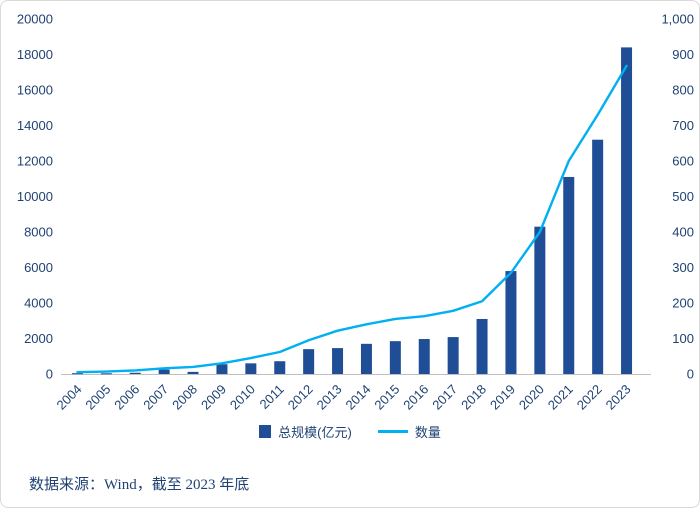 This screenshot has width=700, height=508. Describe the element at coordinates (683, 125) in the screenshot. I see `right-axis-tick-label: 700` at that location.